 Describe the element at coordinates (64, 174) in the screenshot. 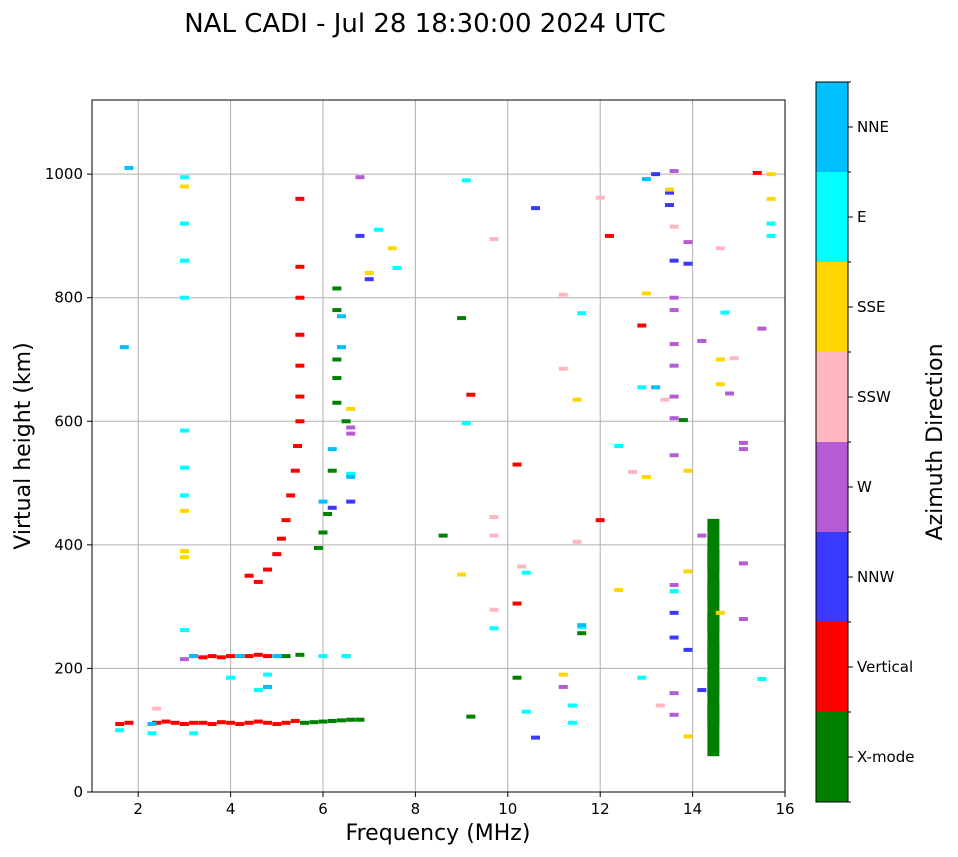

I see `y-tick-label: 1000` at that location.